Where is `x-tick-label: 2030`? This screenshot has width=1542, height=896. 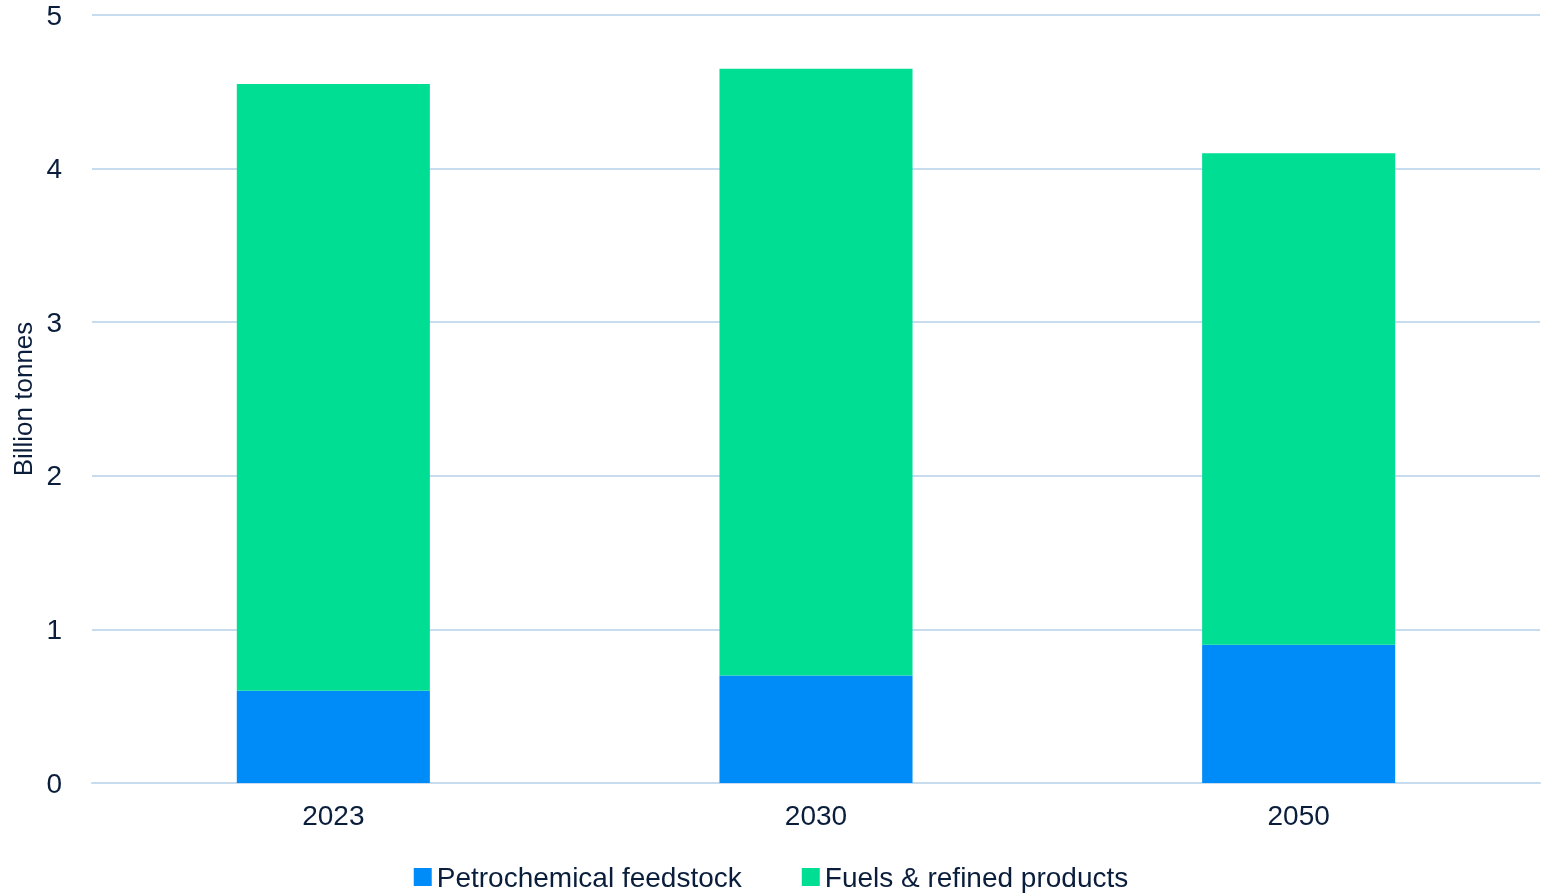 x-tick-label: 2030 is located at coordinates (816, 815).